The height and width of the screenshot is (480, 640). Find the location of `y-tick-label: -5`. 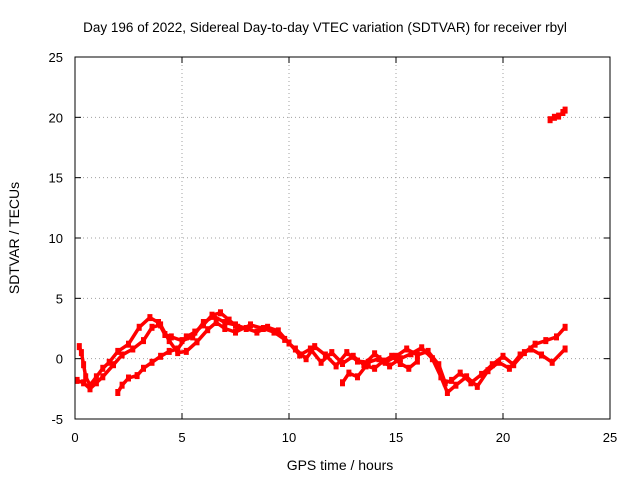

y-tick-label: -5 is located at coordinates (57, 419).